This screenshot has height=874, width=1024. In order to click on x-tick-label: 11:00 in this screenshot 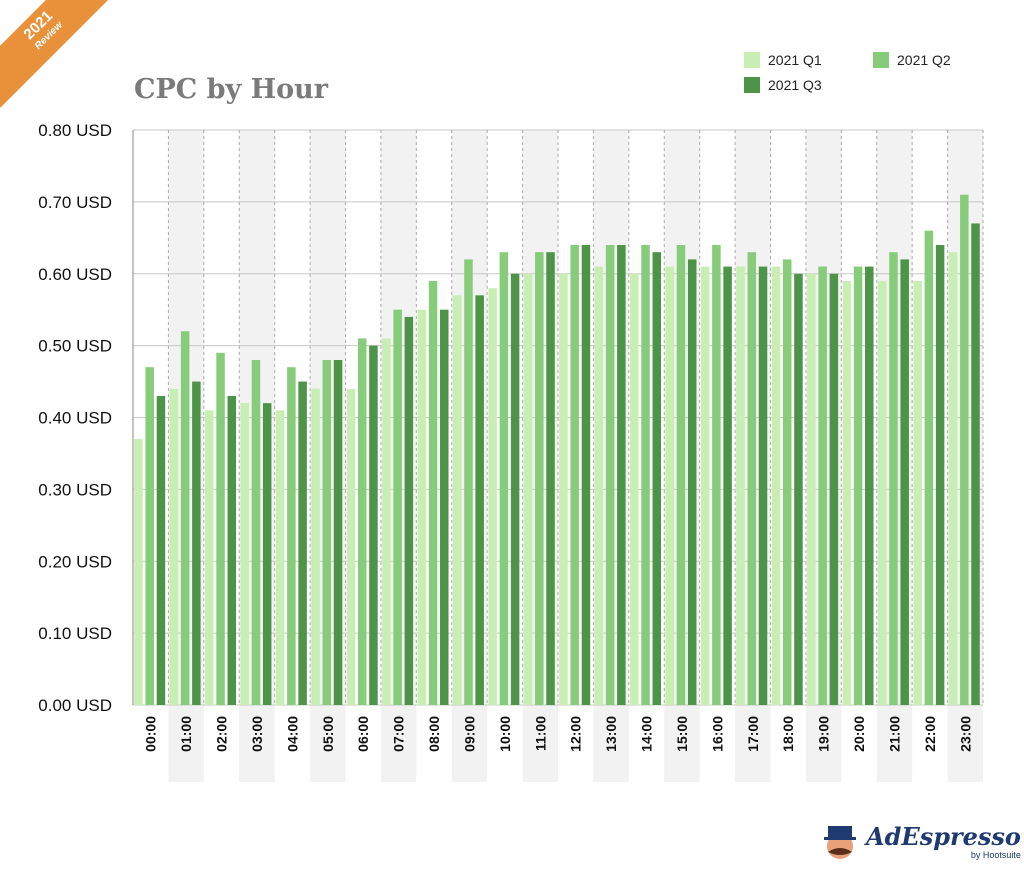, I will do `click(540, 733)`.